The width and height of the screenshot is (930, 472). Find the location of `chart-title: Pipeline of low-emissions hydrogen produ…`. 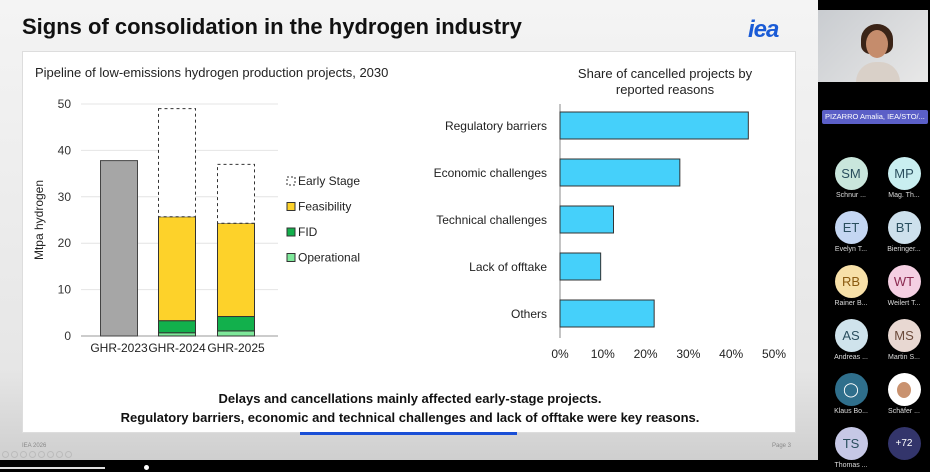

chart-title: Pipeline of low-emissions hydrogen produ… is located at coordinates (211, 72).